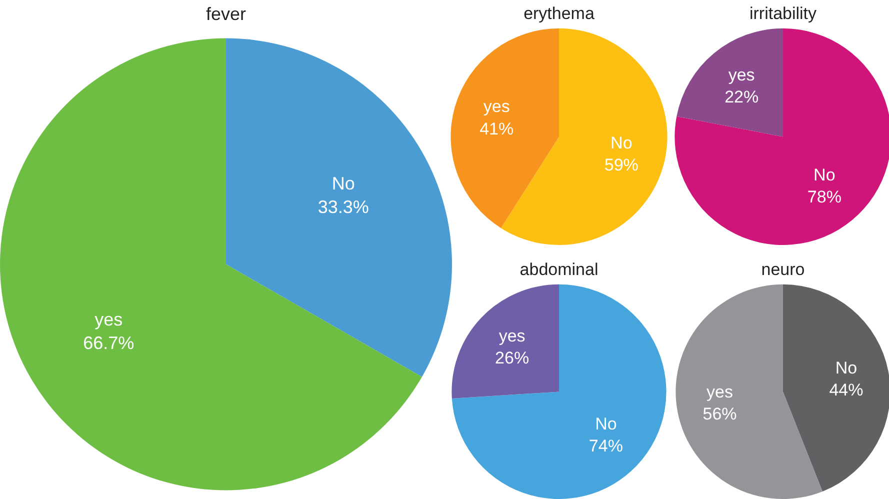  I want to click on data-label: 78%, so click(824, 197).